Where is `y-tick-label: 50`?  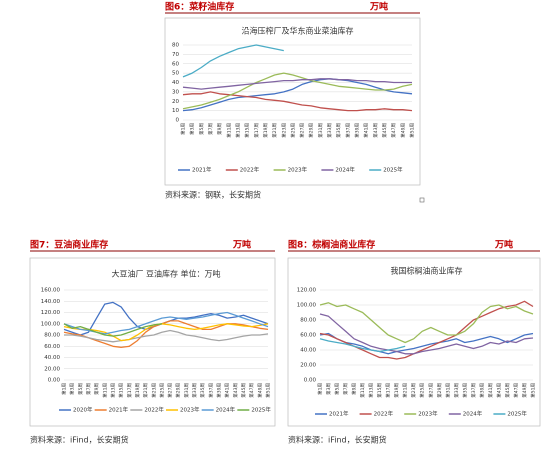
y-tick-label: 50 is located at coordinates (175, 74).